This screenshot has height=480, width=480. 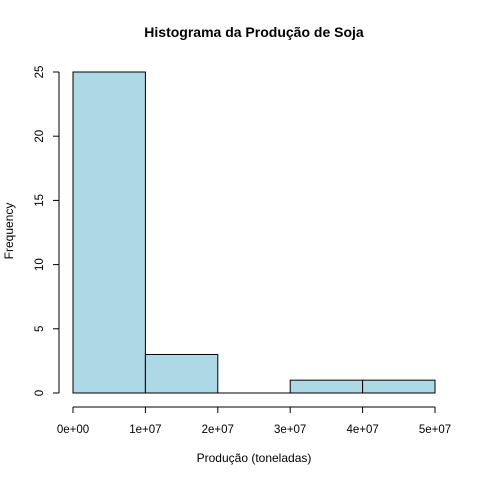 I want to click on x-axis: 0e+00 1e+07 2e+07 3e+07 4e+07 5e+07, so click(x=254, y=421).